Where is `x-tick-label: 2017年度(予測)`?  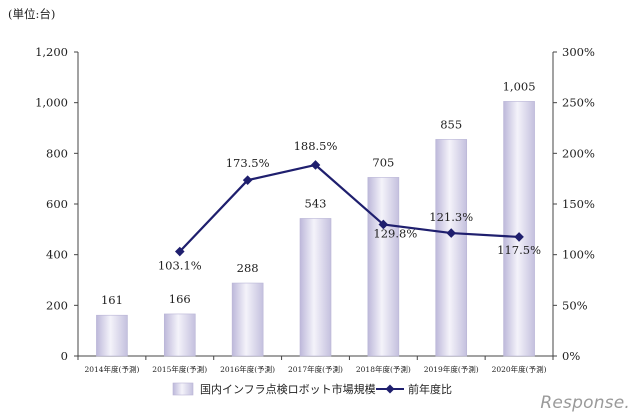 x-tick-label: 2017年度(予測) is located at coordinates (315, 369).